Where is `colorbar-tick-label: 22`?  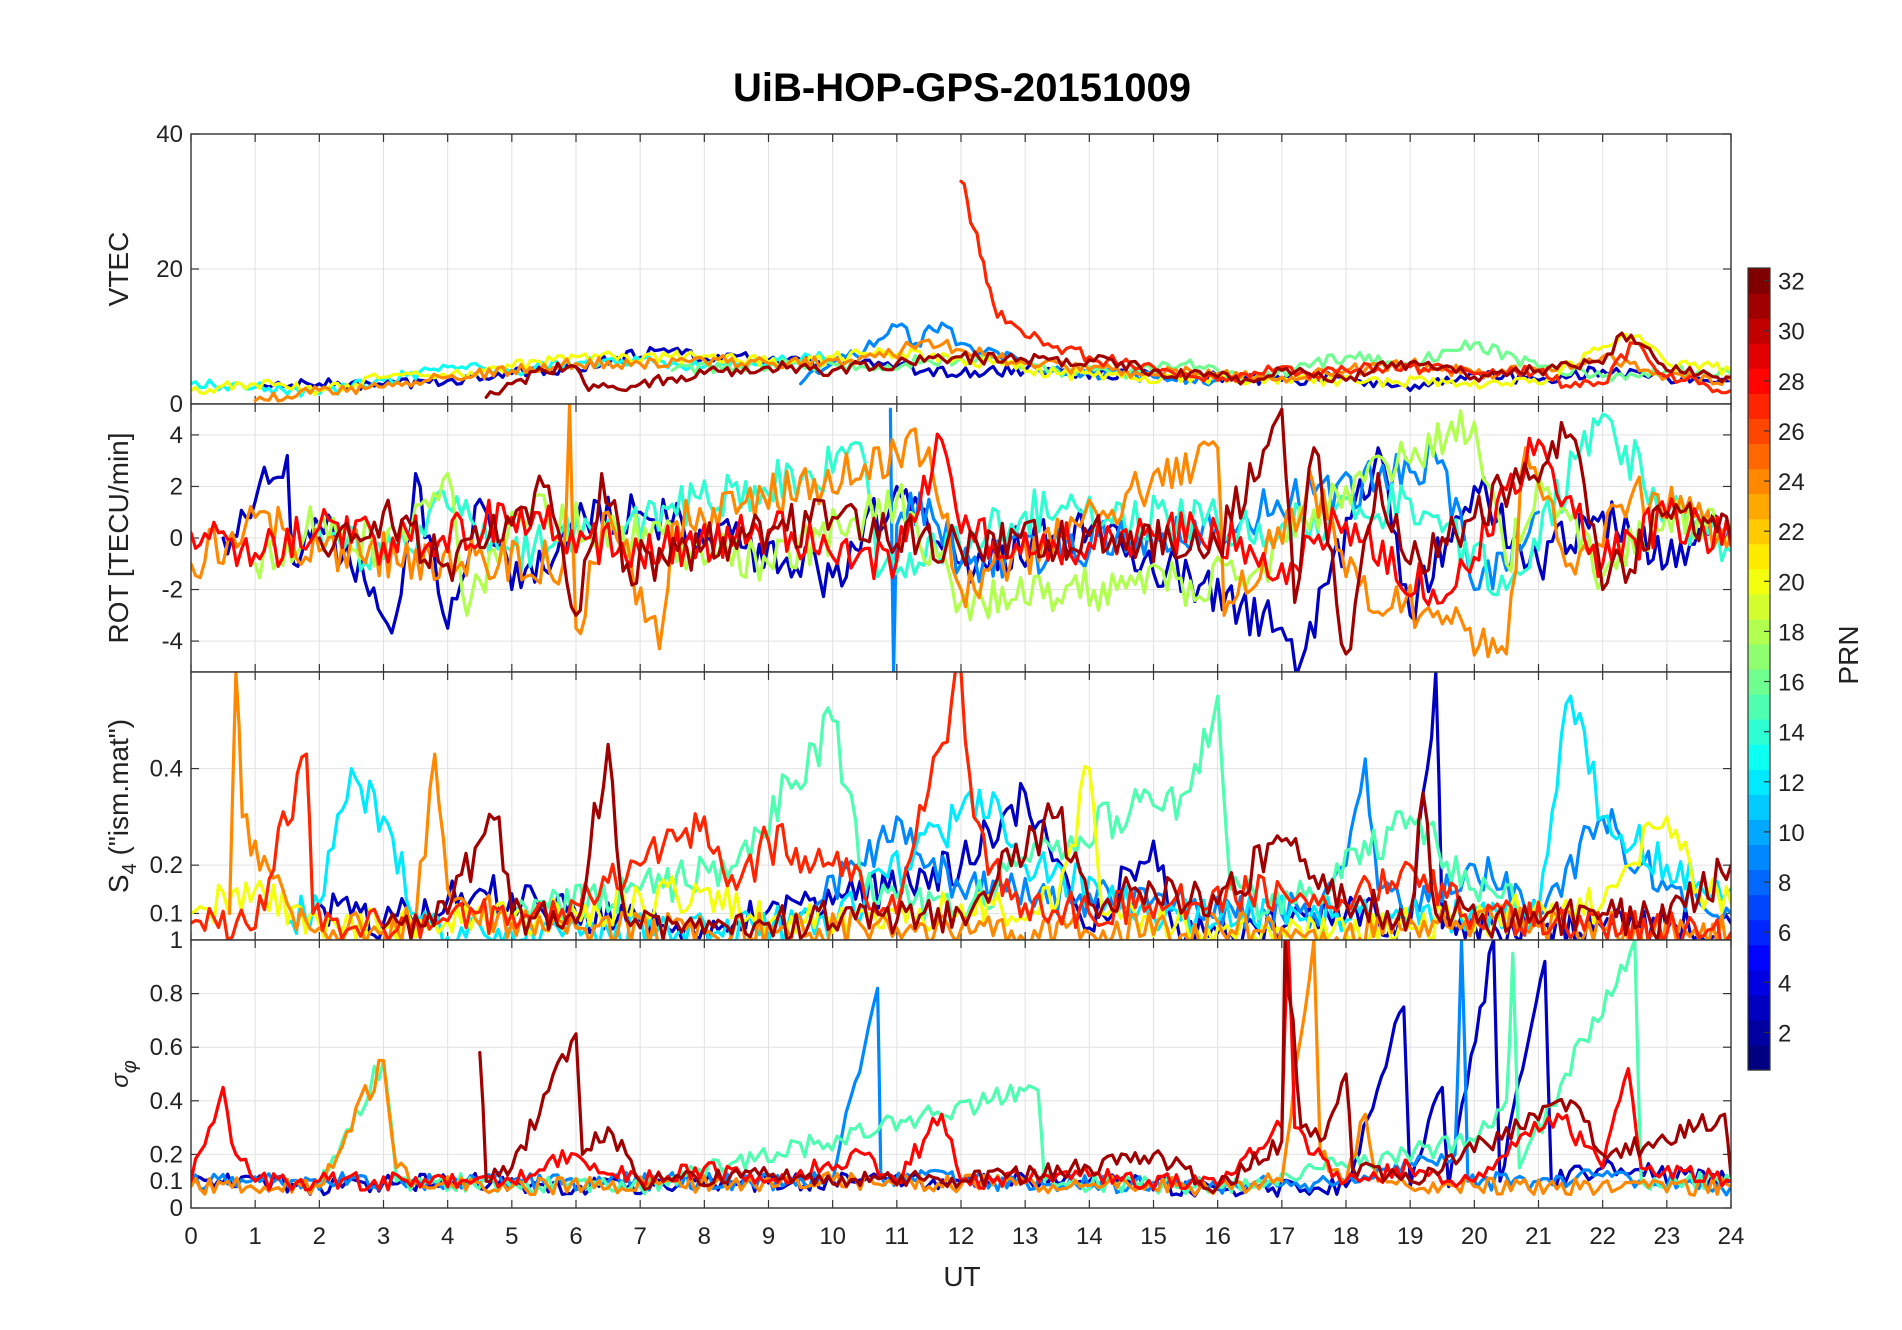 colorbar-tick-label: 22 is located at coordinates (1791, 532).